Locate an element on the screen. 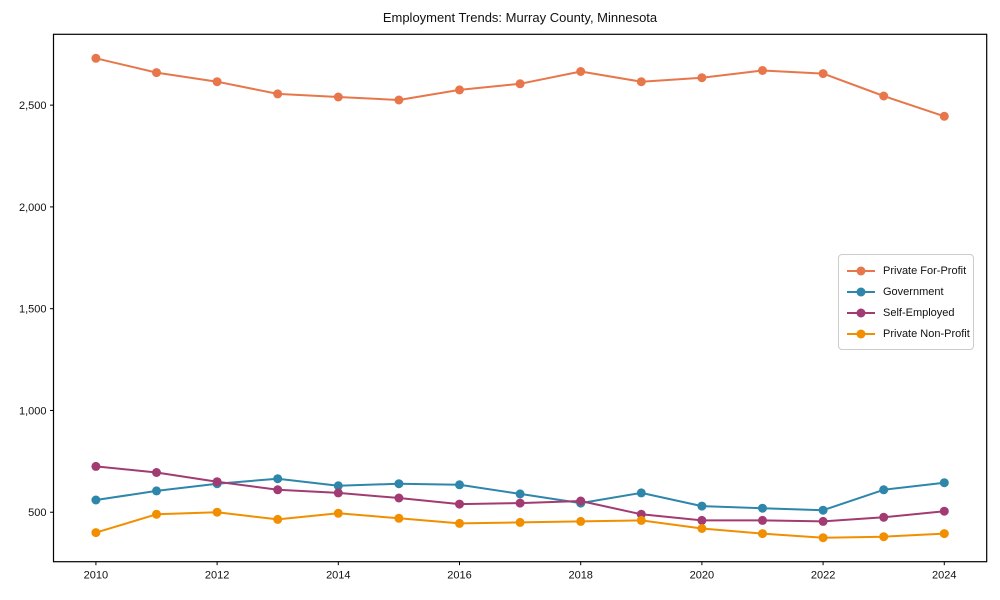 The width and height of the screenshot is (1000, 600). y-tick-label: 2,000 is located at coordinates (33, 208).